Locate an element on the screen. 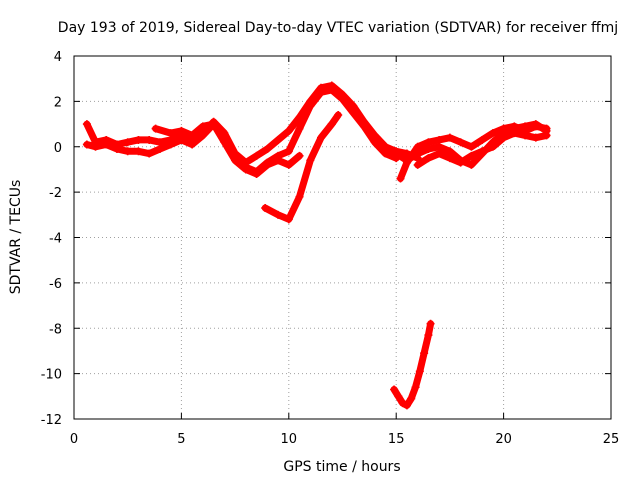  y-tick-label: -6 is located at coordinates (55, 284).